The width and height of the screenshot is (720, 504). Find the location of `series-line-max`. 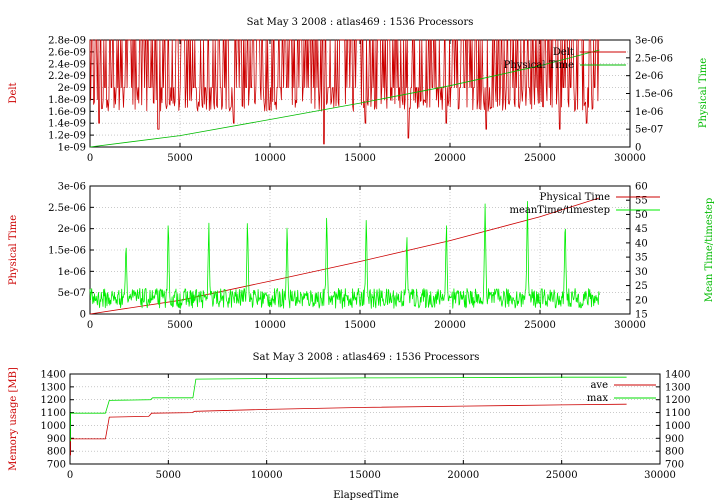

series-line-max is located at coordinates (348, 409).